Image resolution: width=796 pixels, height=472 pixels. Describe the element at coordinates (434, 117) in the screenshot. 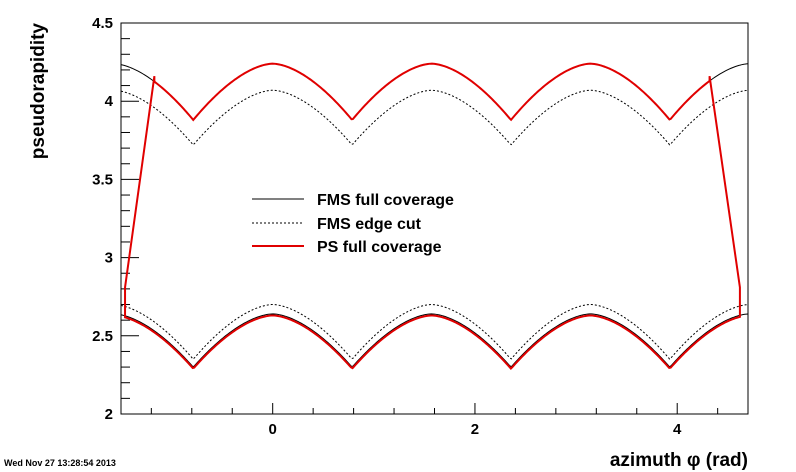

I see `series-fms-edge-outer` at that location.